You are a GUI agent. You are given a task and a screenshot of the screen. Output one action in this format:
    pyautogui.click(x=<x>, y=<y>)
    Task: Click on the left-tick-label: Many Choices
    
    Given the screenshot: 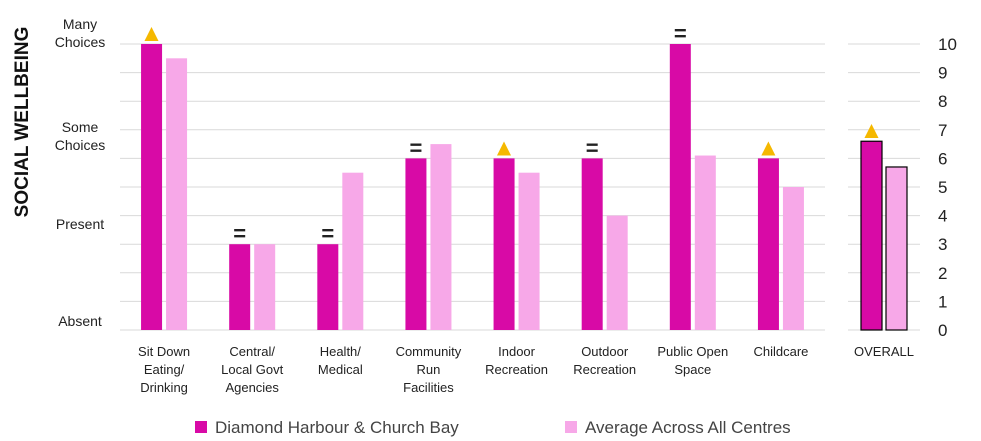 What is the action you would take?
    pyautogui.click(x=80, y=32)
    